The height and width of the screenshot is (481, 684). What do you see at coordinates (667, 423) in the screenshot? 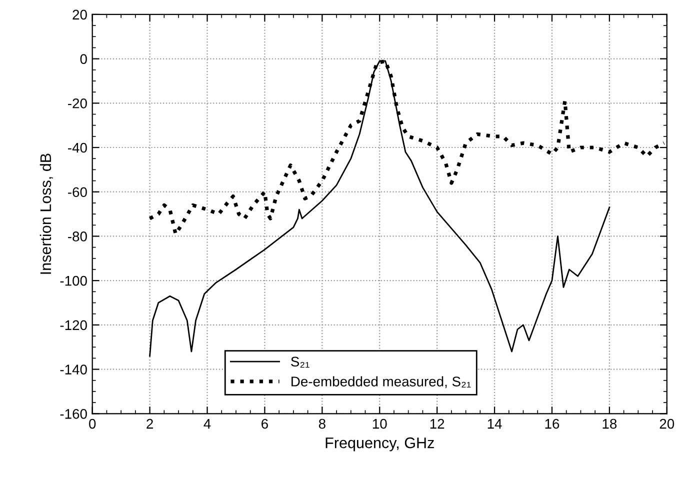
I see `x-tick-label: 20` at bounding box center [667, 423].